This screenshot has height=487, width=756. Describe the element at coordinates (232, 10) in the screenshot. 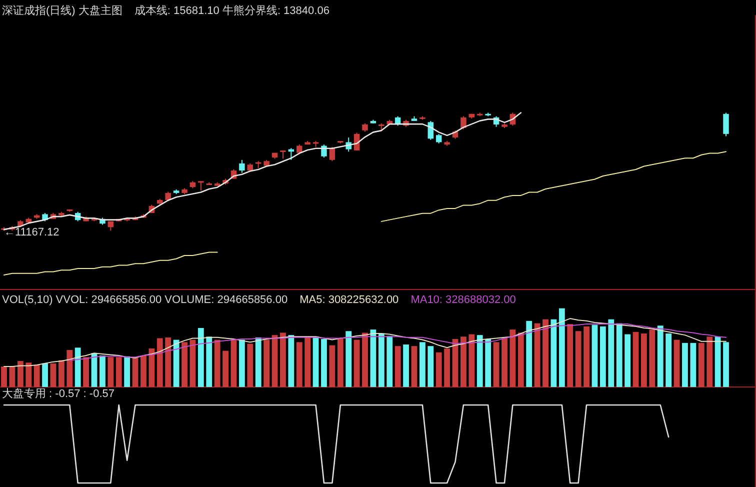

I see `text: 成本线: 15681.10 牛熊分界线: 13840.06` at that location.